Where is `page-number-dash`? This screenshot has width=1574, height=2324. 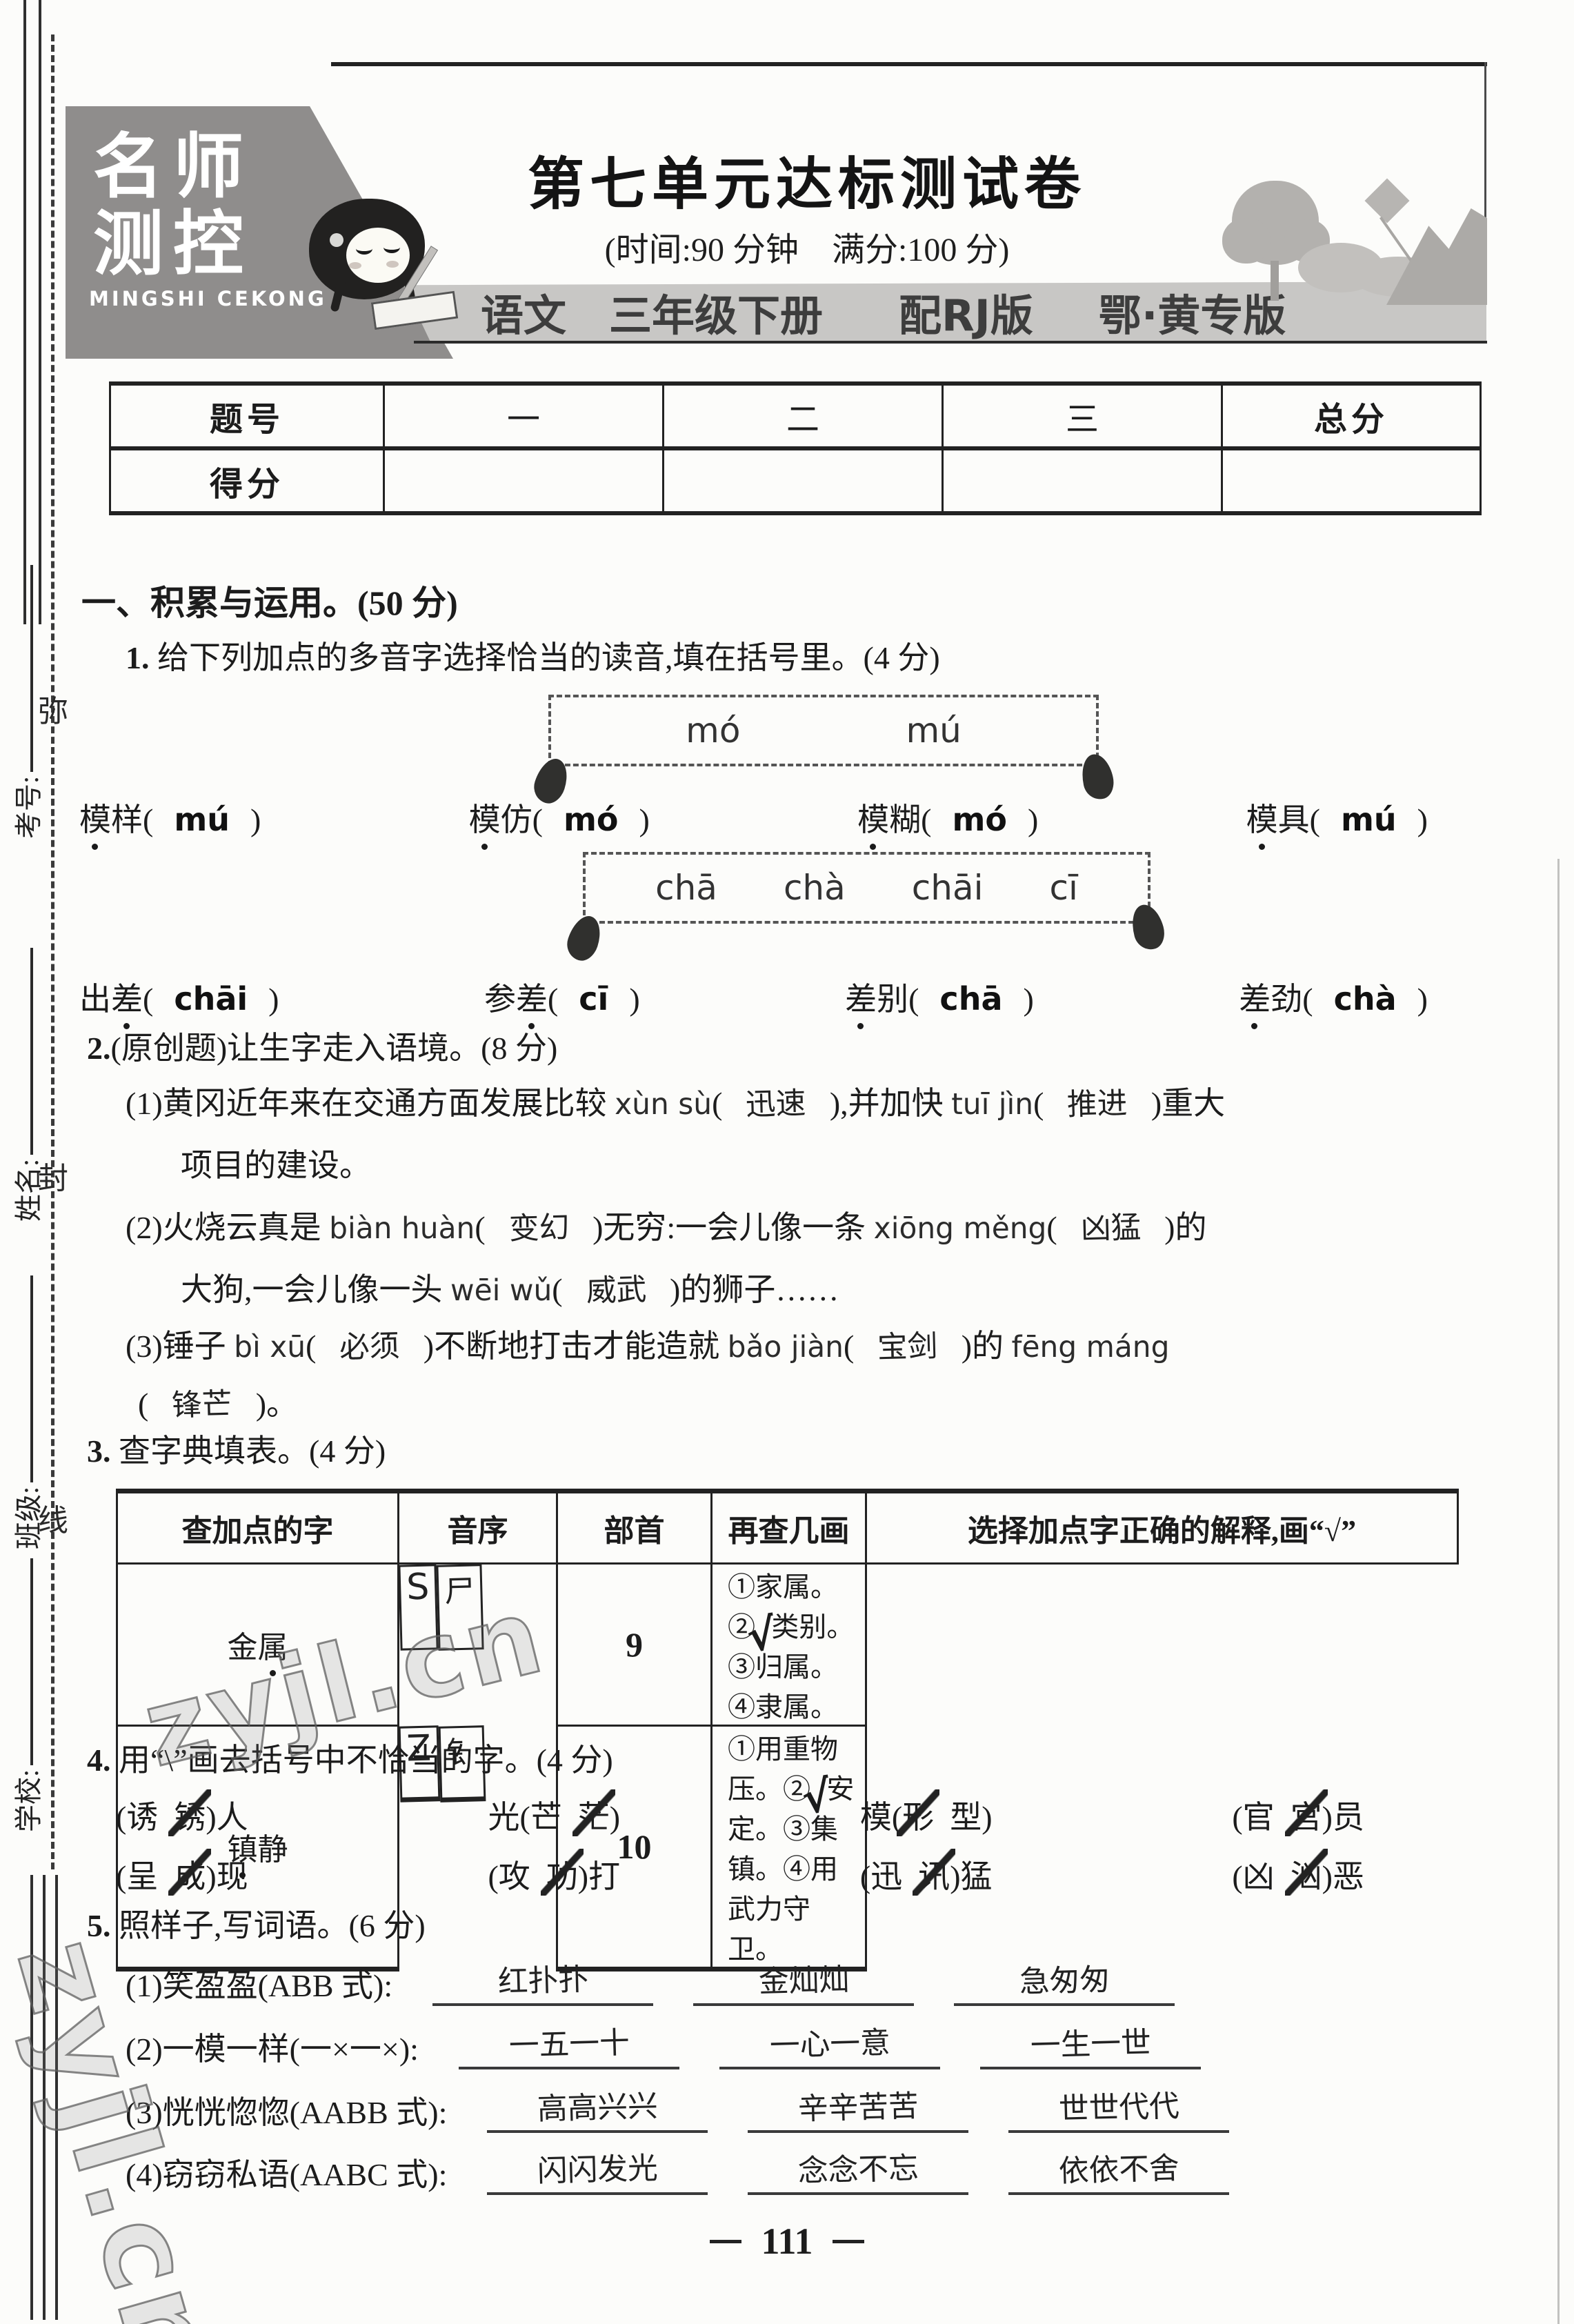 page-number-dash is located at coordinates (726, 2241).